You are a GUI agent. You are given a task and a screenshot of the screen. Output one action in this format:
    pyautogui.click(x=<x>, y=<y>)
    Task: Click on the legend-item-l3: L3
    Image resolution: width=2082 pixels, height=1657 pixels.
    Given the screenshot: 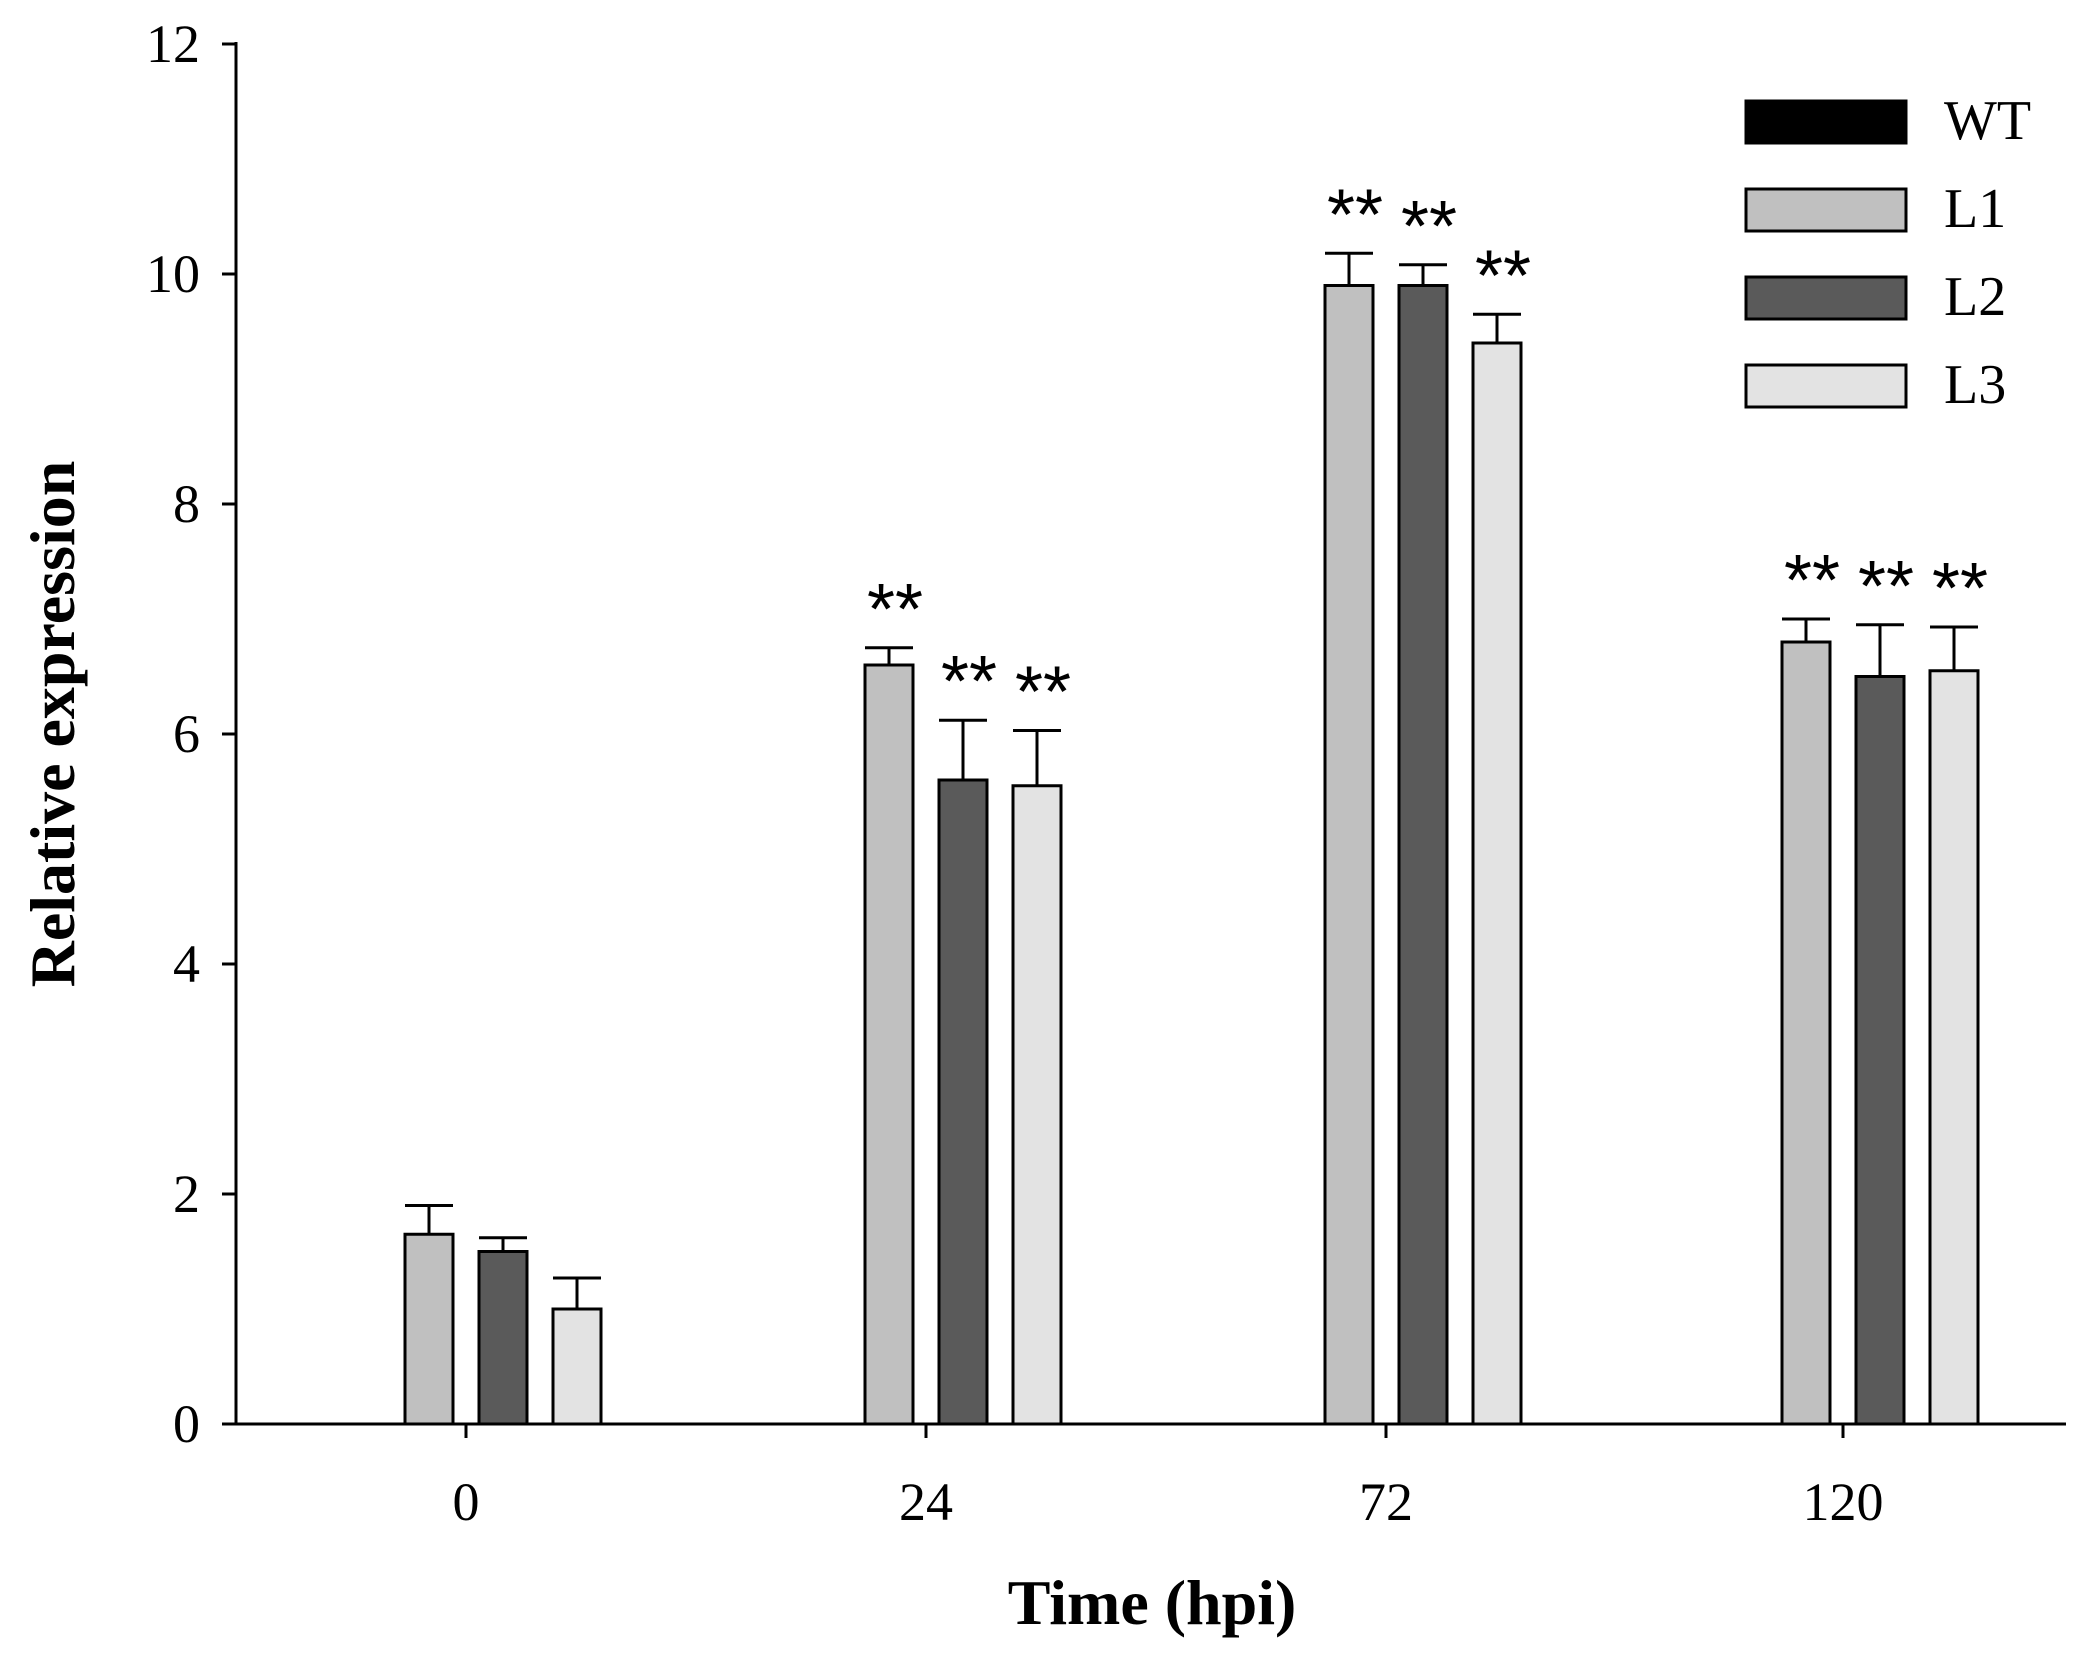 What is the action you would take?
    pyautogui.click(x=1875, y=385)
    